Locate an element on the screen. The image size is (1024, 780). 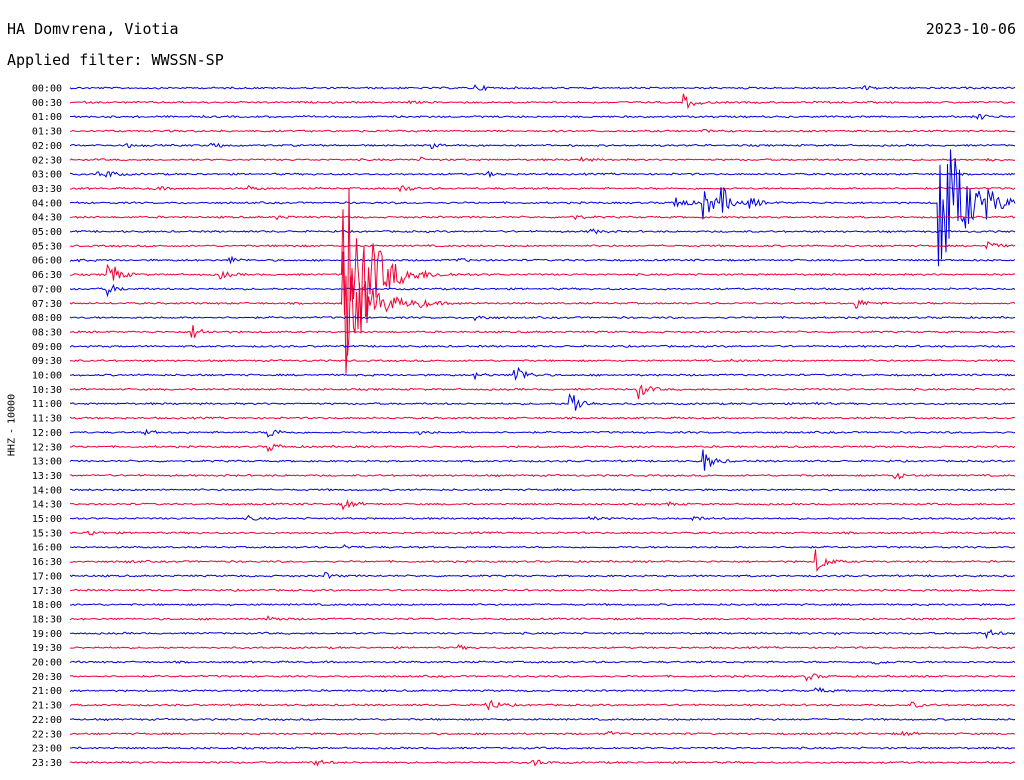
time-label: 18:30 is located at coordinates (47, 619).